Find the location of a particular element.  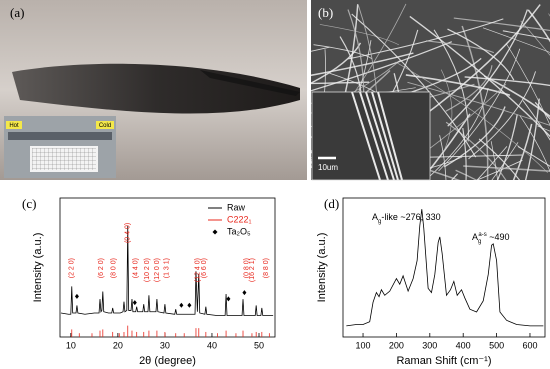

ruler-grid is located at coordinates (64, 159).